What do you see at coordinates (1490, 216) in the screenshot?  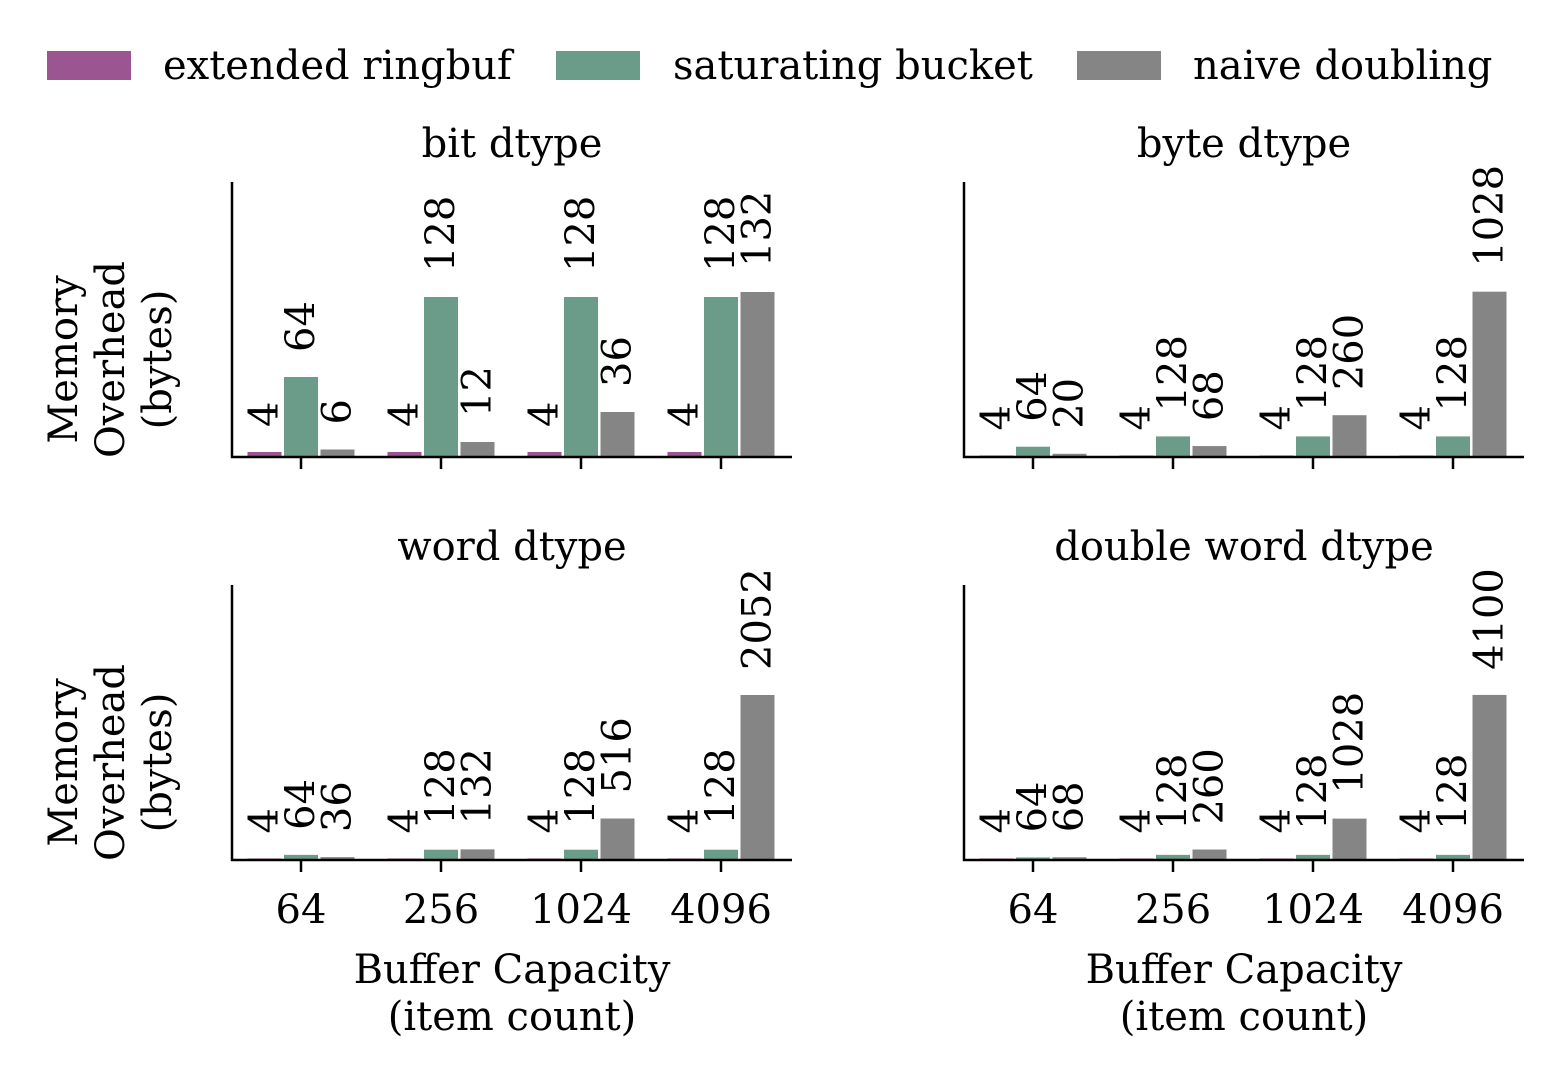 I see `bar-label-naive-doubling-4096: 1028` at bounding box center [1490, 216].